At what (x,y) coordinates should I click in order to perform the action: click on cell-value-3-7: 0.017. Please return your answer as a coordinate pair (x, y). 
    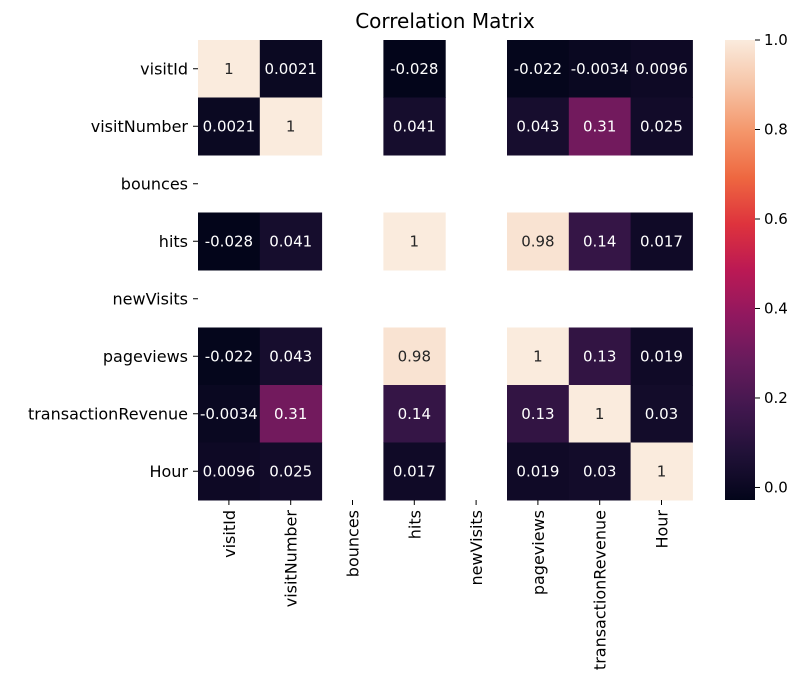
    Looking at the image, I should click on (661, 241).